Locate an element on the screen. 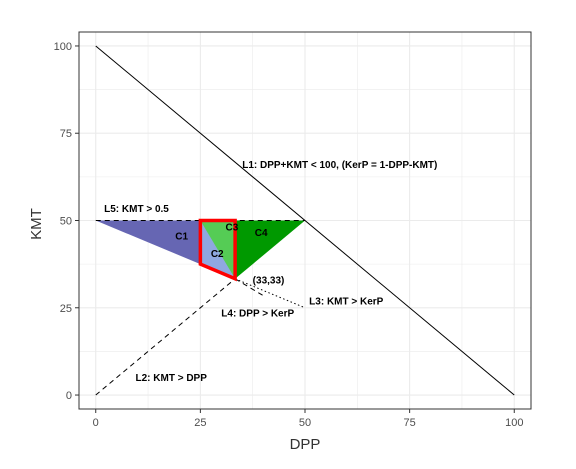  region-c4 is located at coordinates (270, 249).